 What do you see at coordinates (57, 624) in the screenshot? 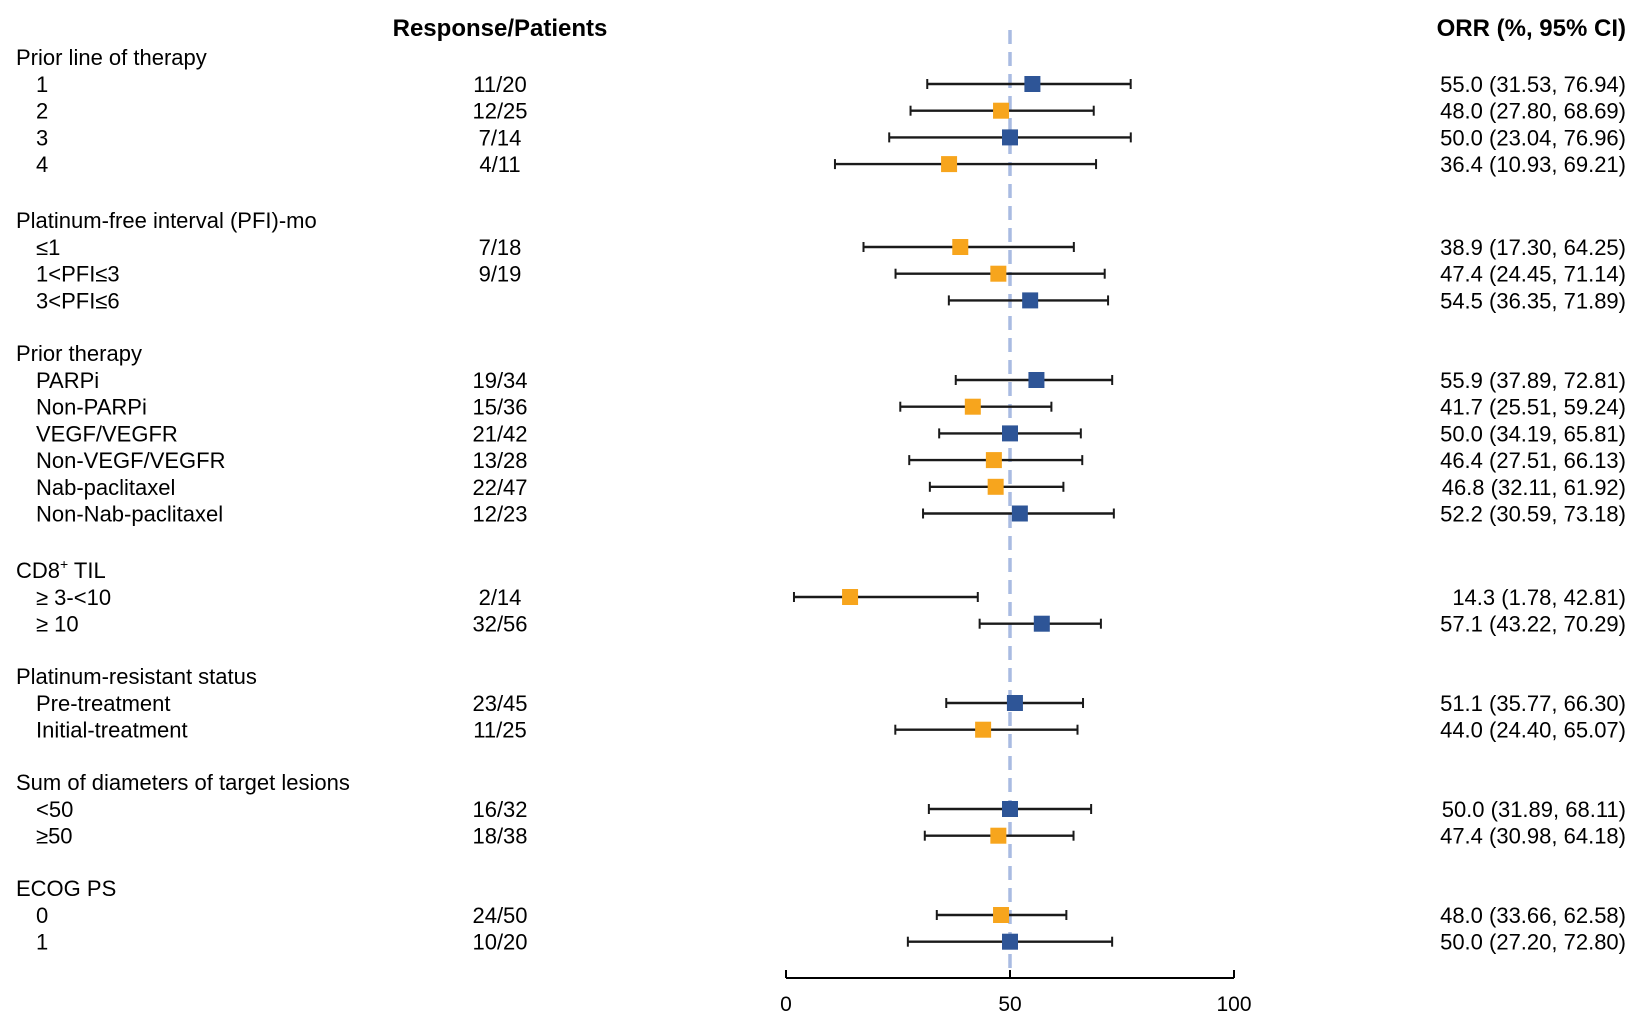
I see `row-label: ≥ 10` at bounding box center [57, 624].